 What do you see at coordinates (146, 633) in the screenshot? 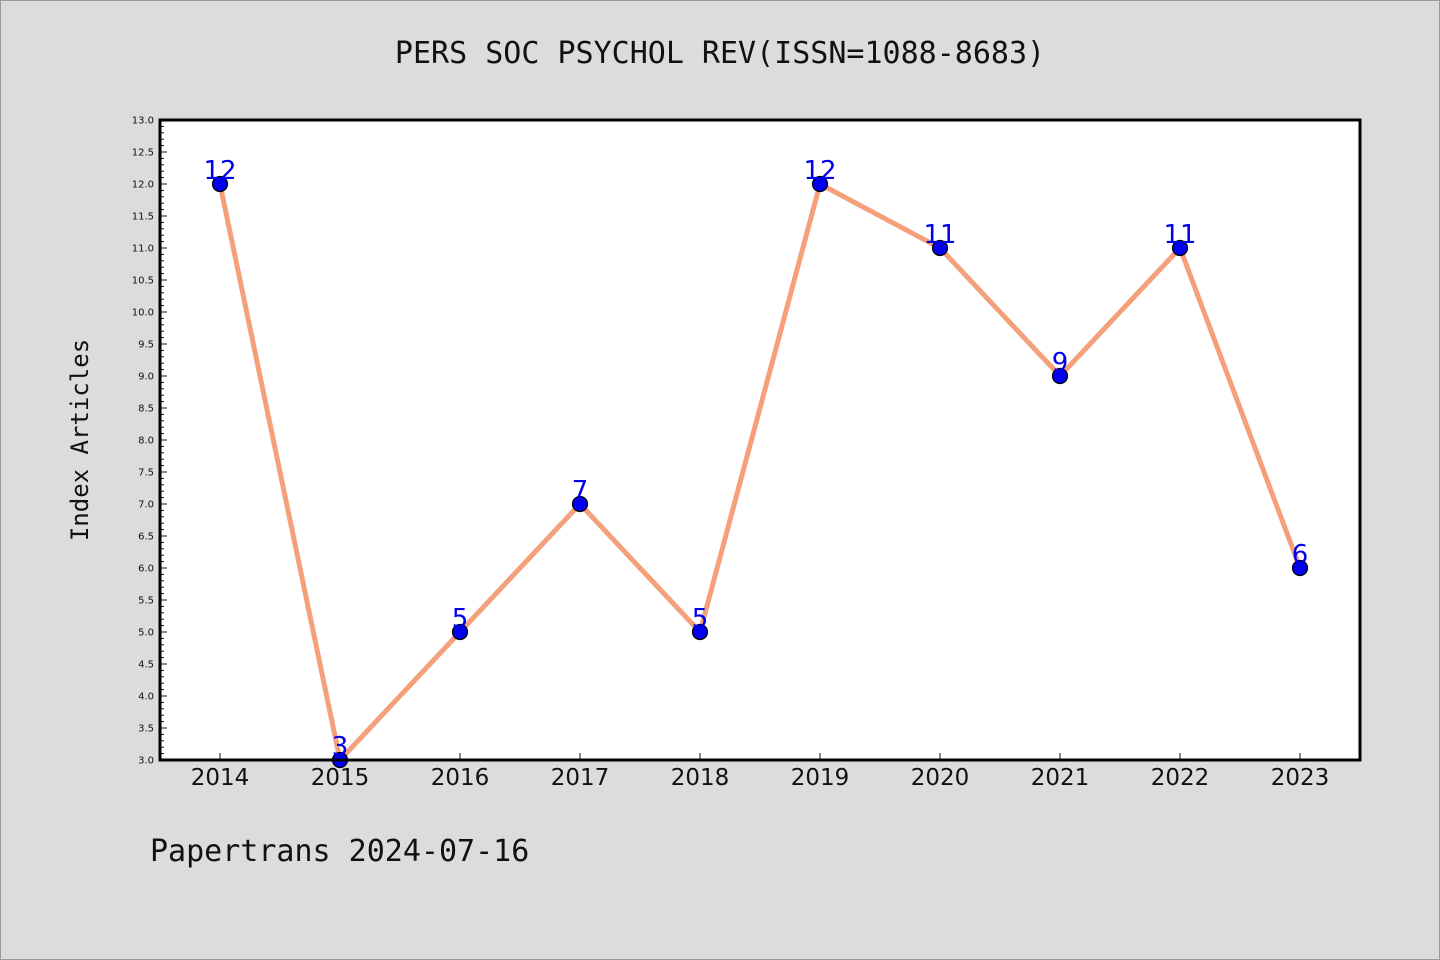
I see `y-tick-label: 5.0` at bounding box center [146, 633].